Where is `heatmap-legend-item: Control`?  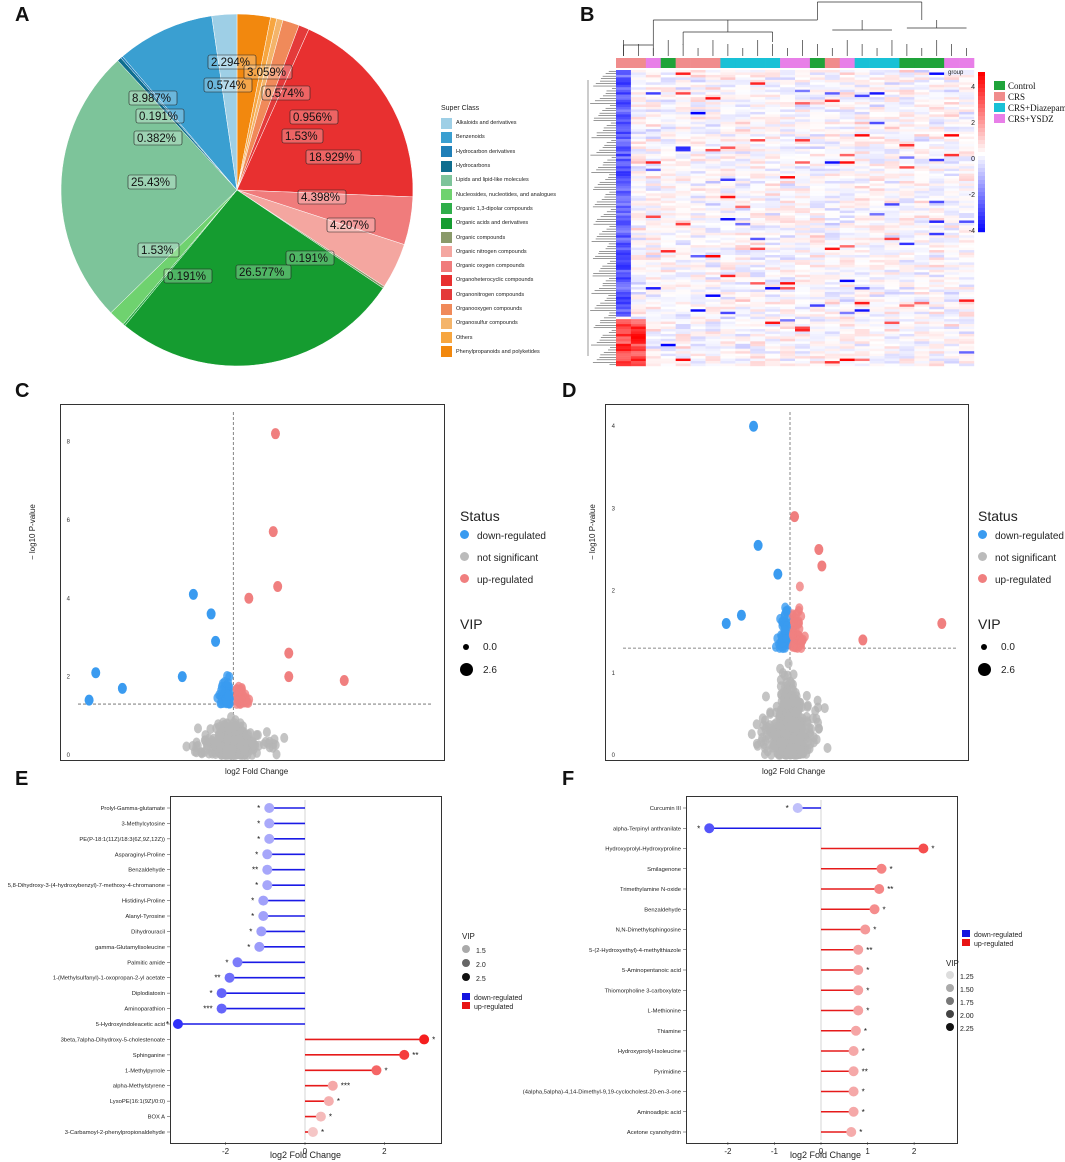
heatmap-legend-item: Control is located at coordinates (1029, 85).